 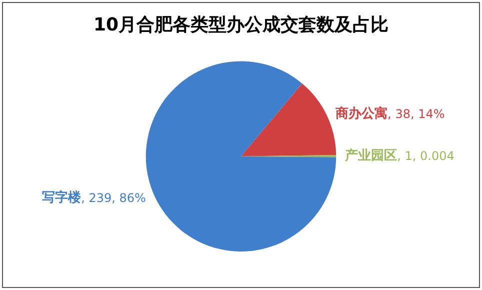 I want to click on slice-label: 商办公寓, so click(x=361, y=113).